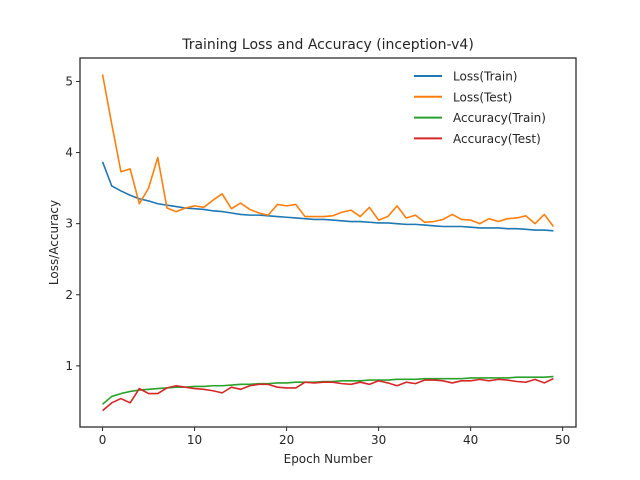  What do you see at coordinates (69, 224) in the screenshot?
I see `y-tick-label: 3` at bounding box center [69, 224].